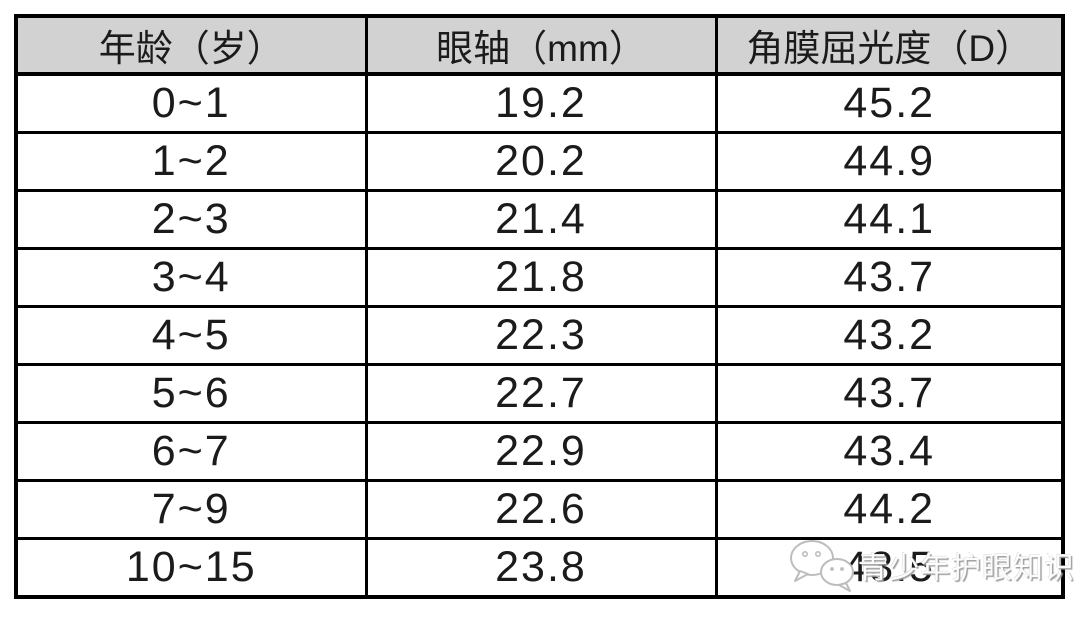  I want to click on table-row: 4~5 22.3 43.2, so click(539, 335).